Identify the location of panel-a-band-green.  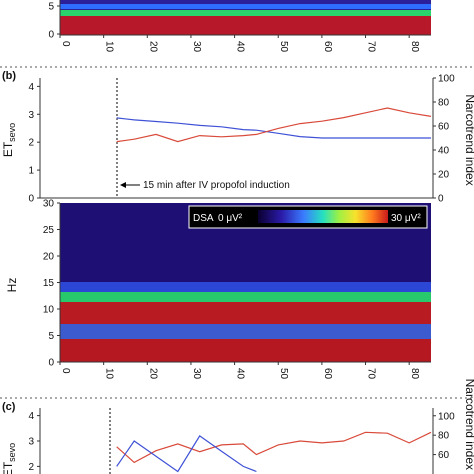
(245, 13).